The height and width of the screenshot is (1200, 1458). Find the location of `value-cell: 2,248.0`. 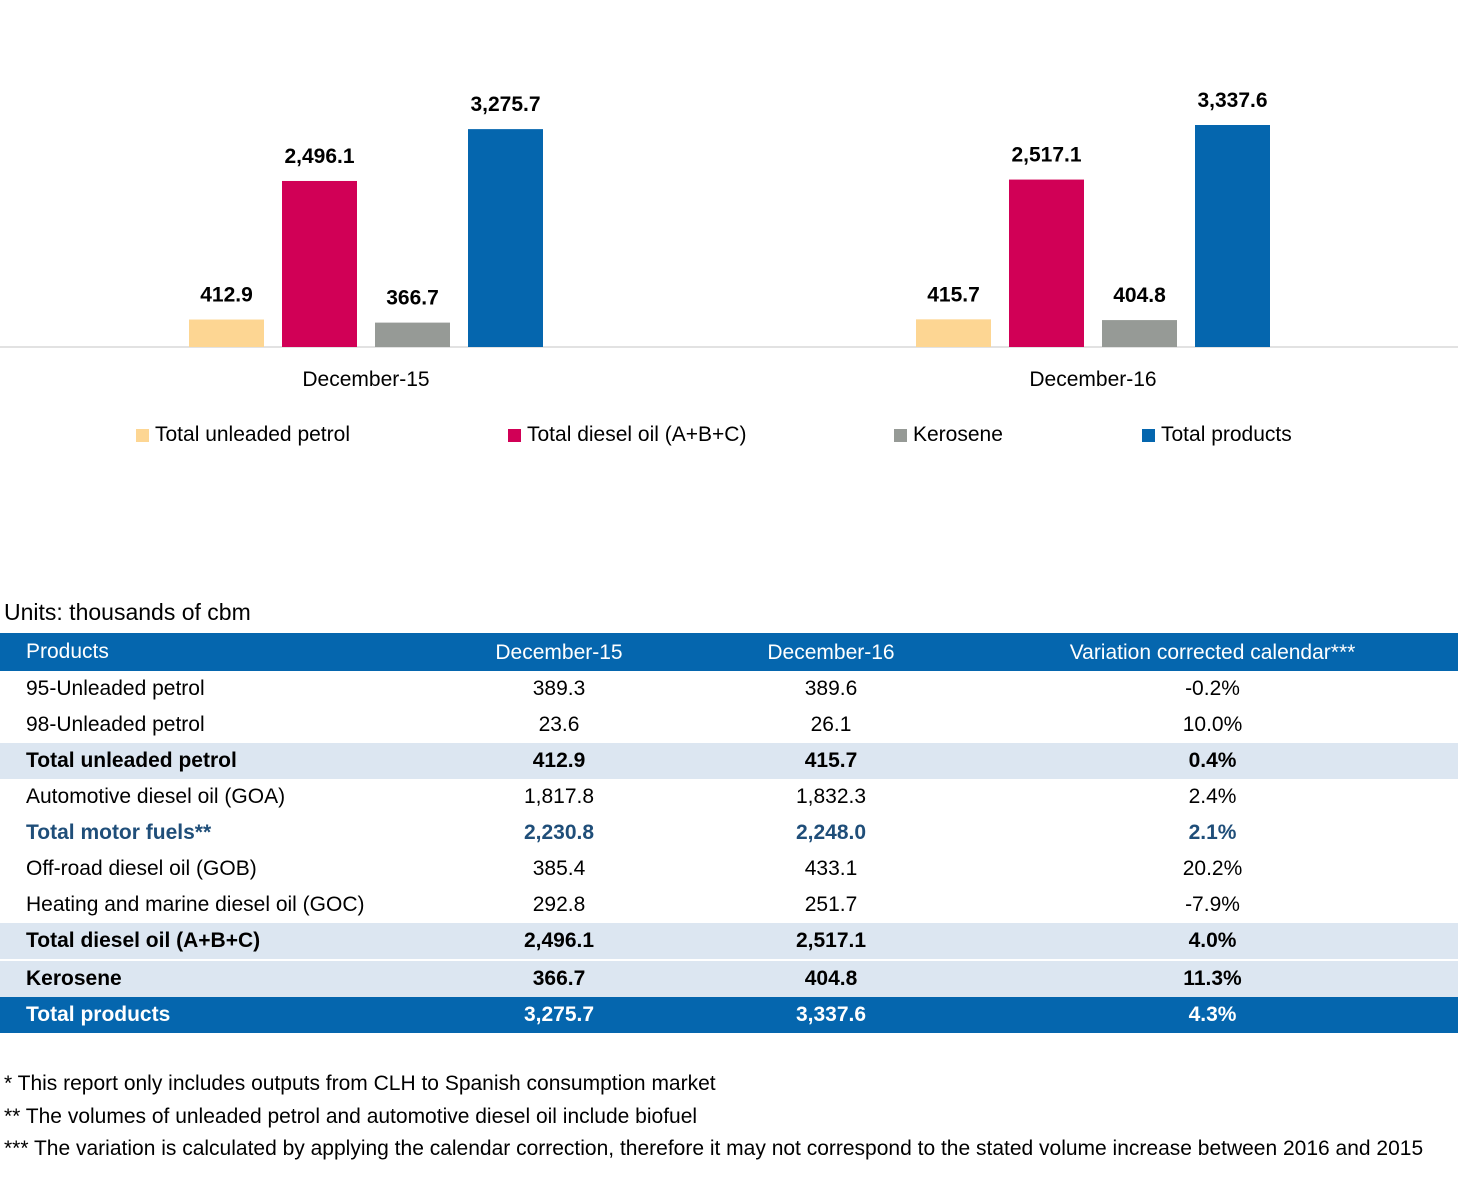

value-cell: 2,248.0 is located at coordinates (831, 832).